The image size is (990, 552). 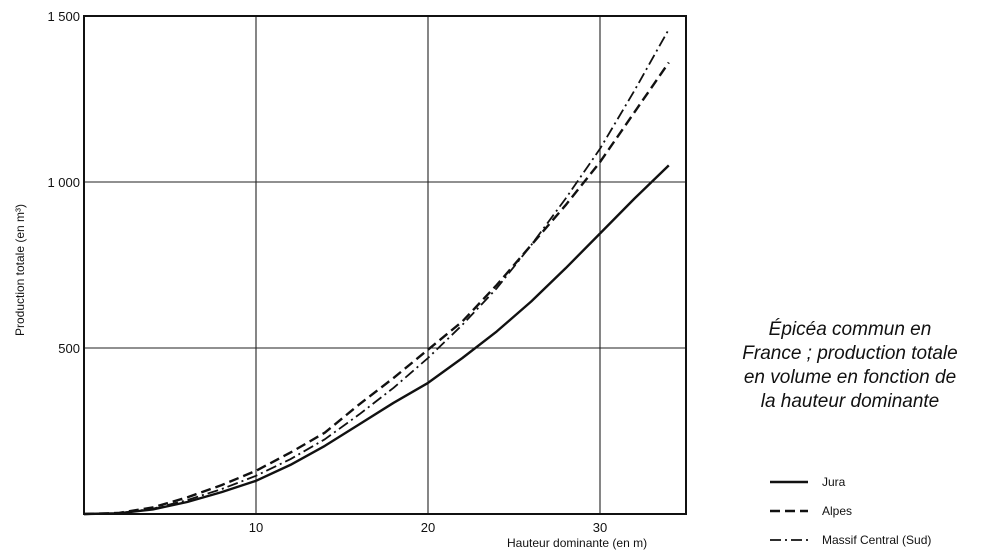 What do you see at coordinates (850, 401) in the screenshot?
I see `caption-line: la hauteur dominante` at bounding box center [850, 401].